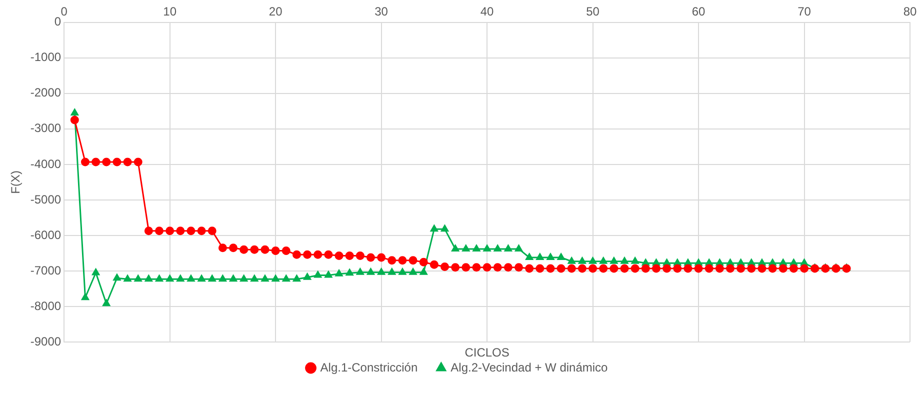 This screenshot has width=922, height=406. What do you see at coordinates (15, 182) in the screenshot?
I see `y-axis-title: F(X)` at bounding box center [15, 182].